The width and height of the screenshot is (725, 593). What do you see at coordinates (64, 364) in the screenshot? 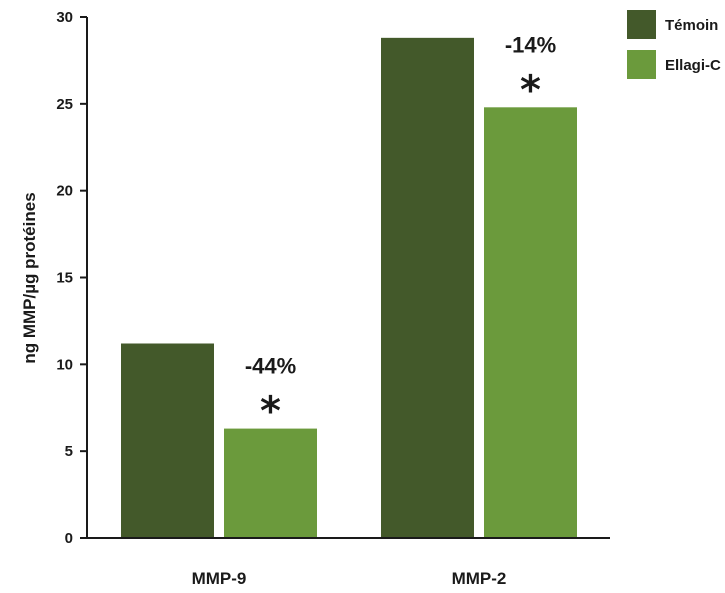
I see `y-tick-label: 10` at bounding box center [64, 364].